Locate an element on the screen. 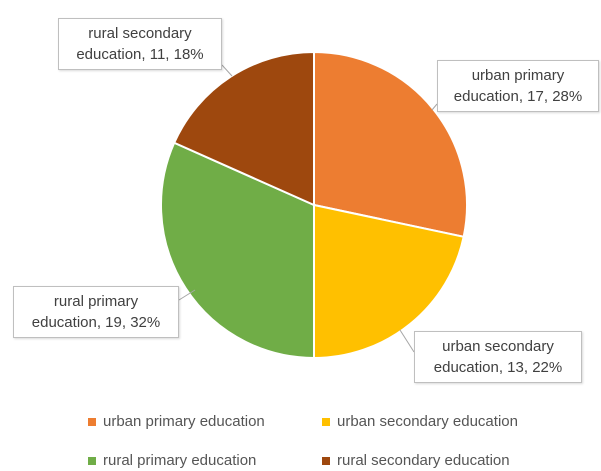  legend-label: rural primary education is located at coordinates (180, 460).